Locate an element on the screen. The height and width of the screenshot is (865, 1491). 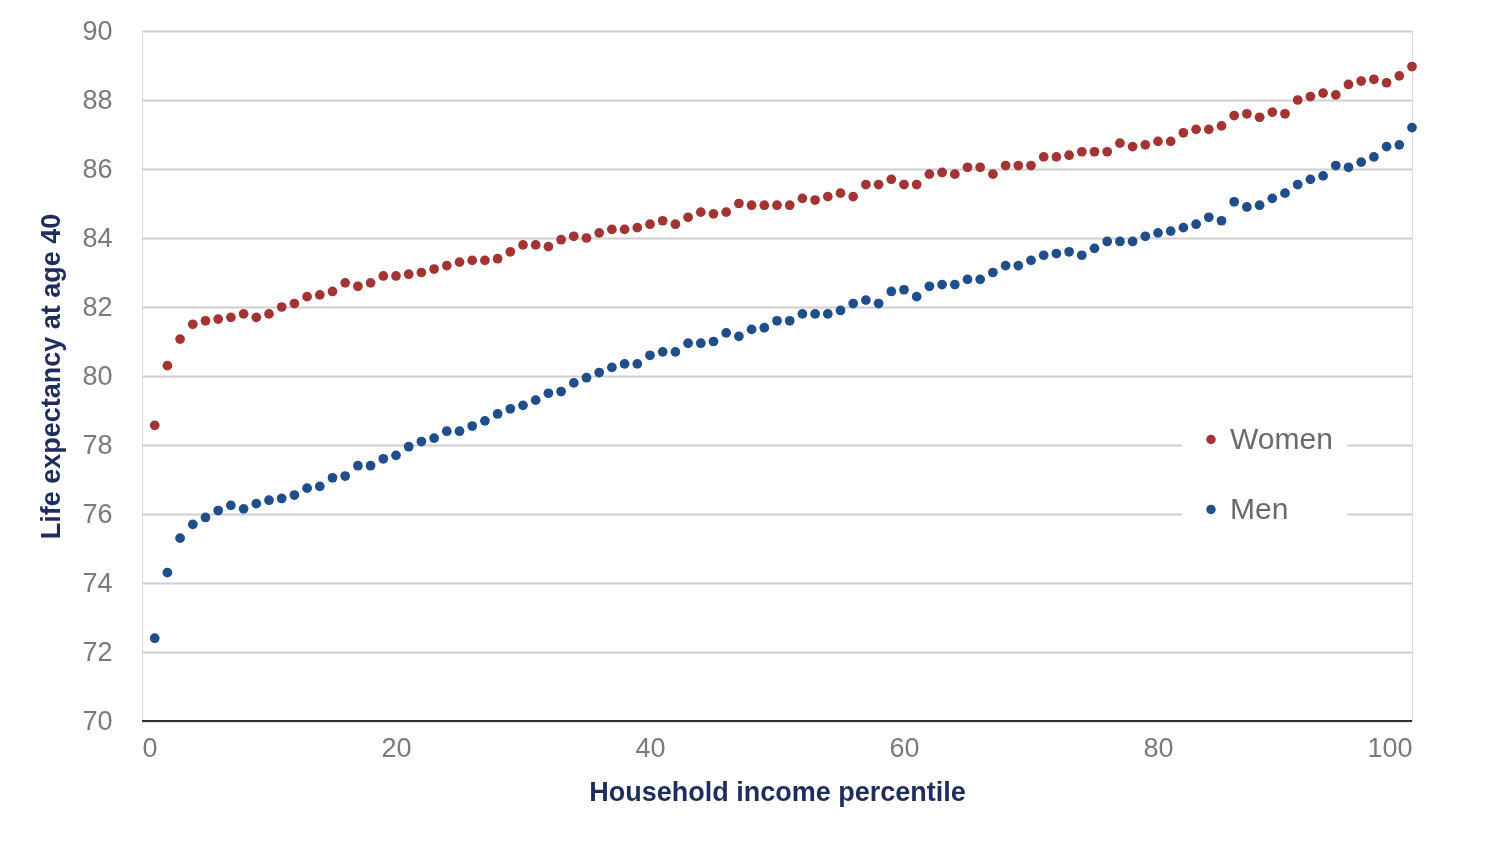
y-tick-label: 86 is located at coordinates (97, 168).